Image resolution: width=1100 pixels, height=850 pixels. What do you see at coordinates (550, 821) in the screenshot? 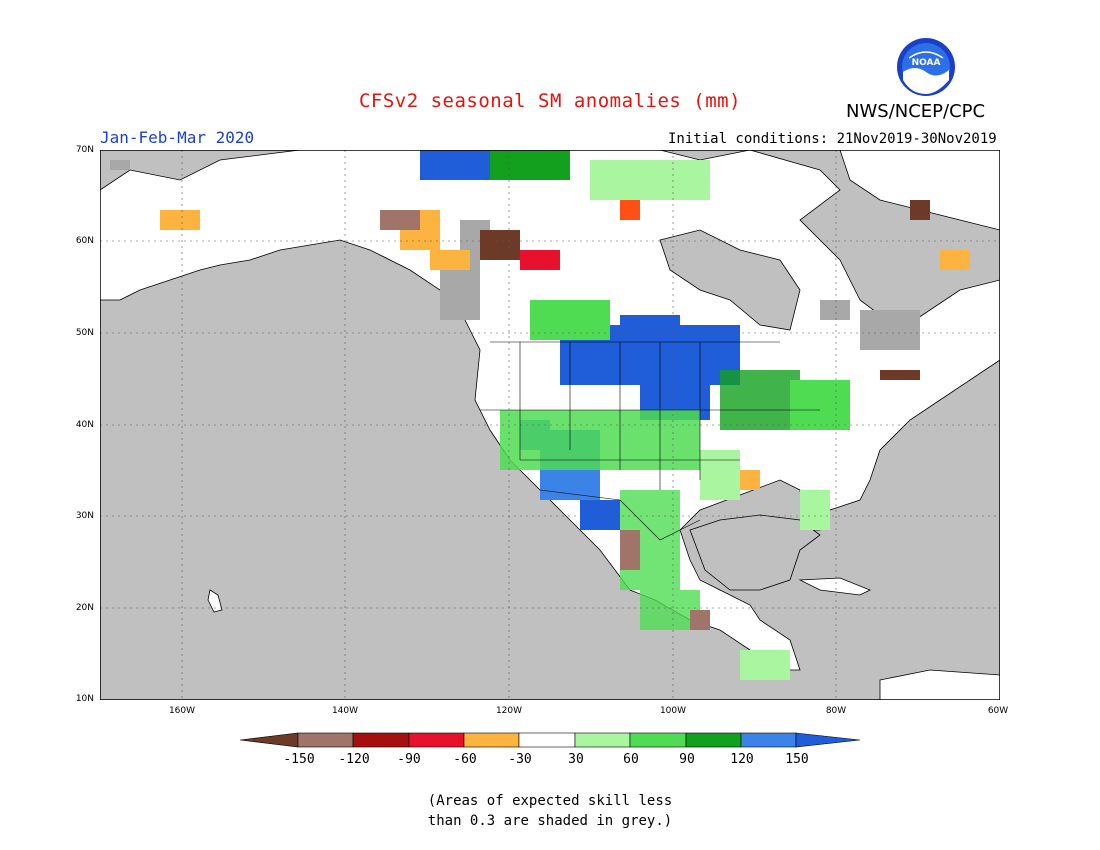
I see `skill-note-line-2: than 0.3 are shaded in grey.)` at bounding box center [550, 821].